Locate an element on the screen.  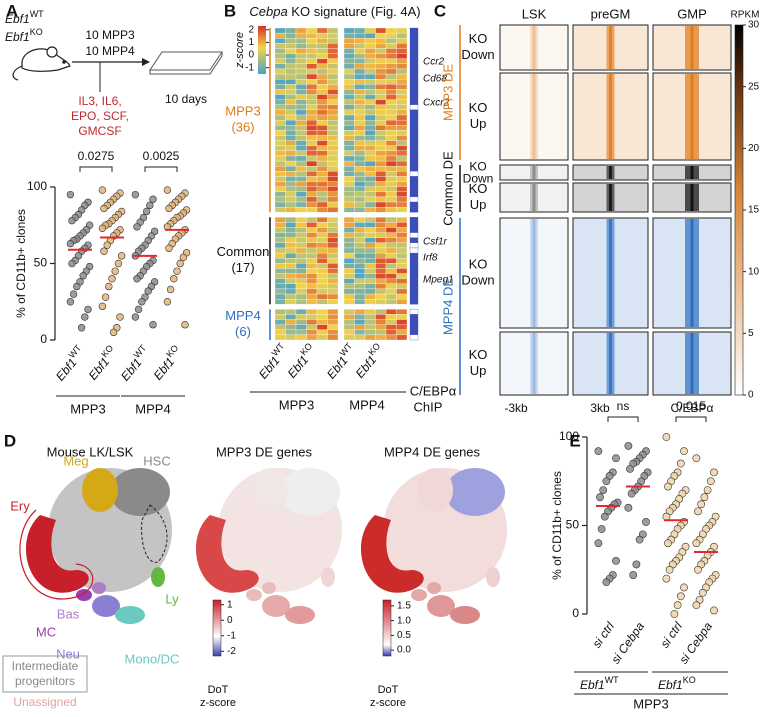
row-label: Down is located at coordinates (477, 279).